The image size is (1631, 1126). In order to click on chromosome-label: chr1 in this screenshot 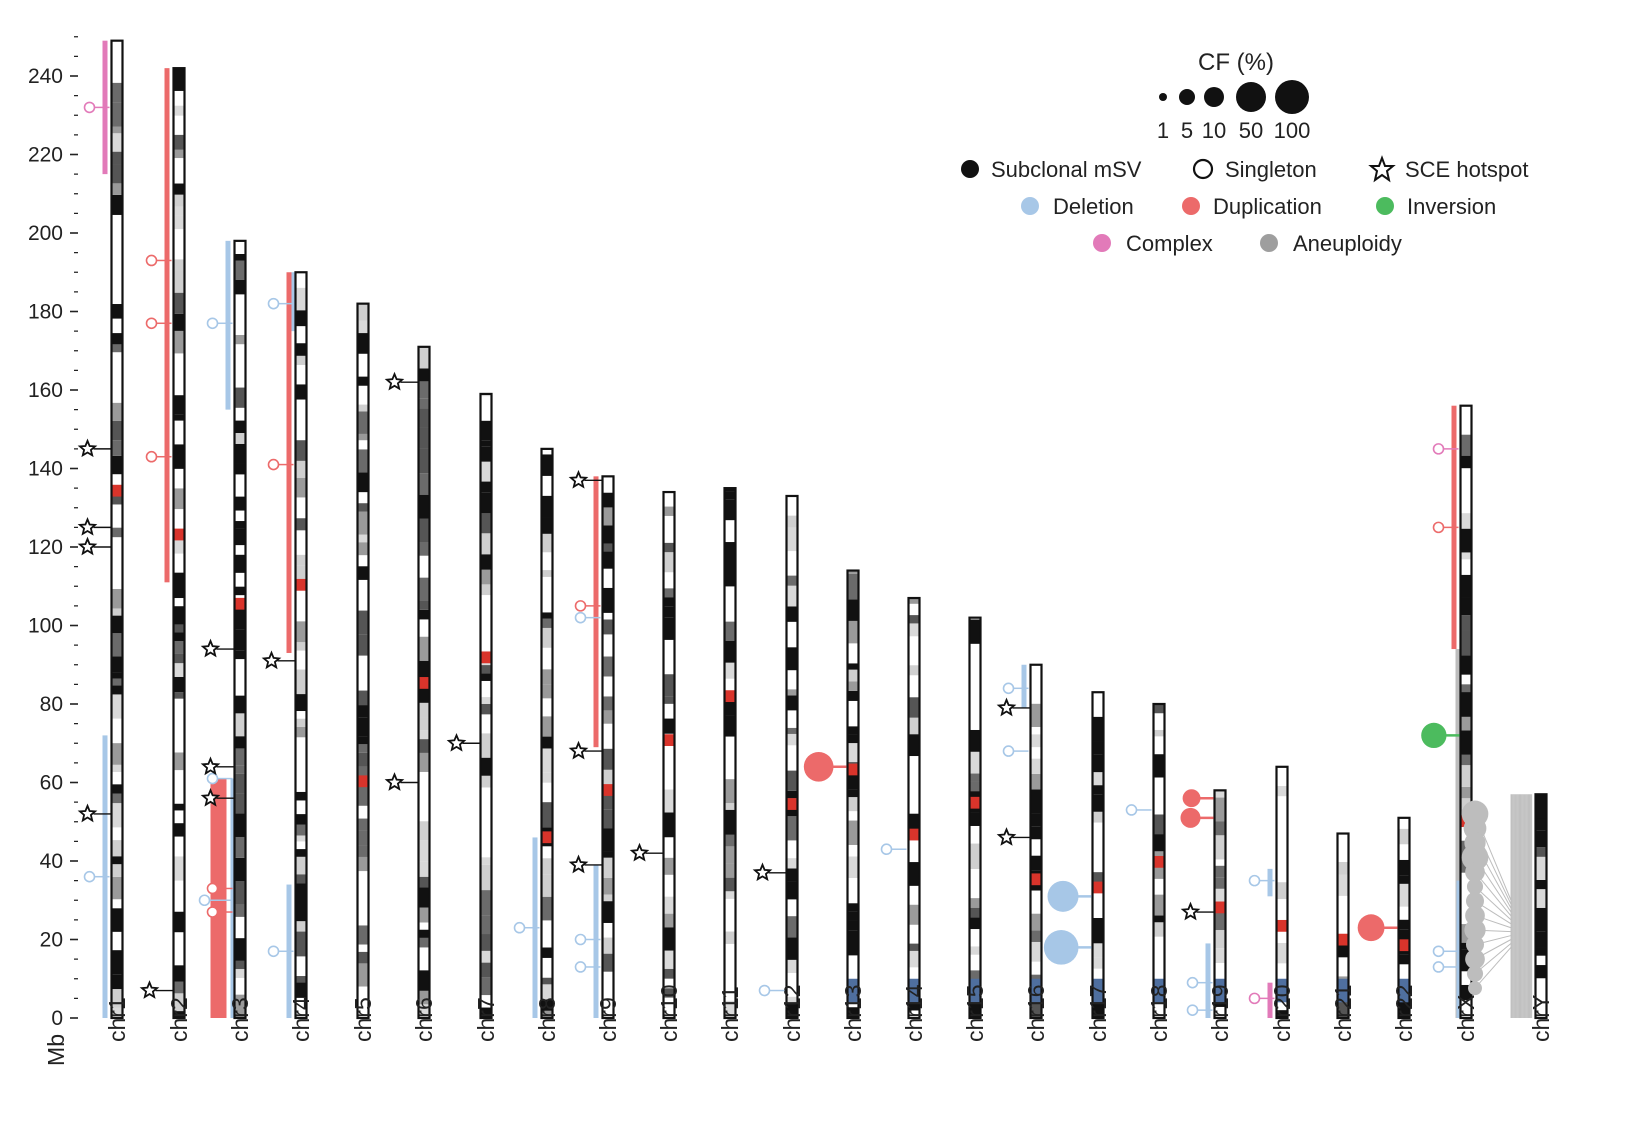, I will do `click(117, 1019)`.